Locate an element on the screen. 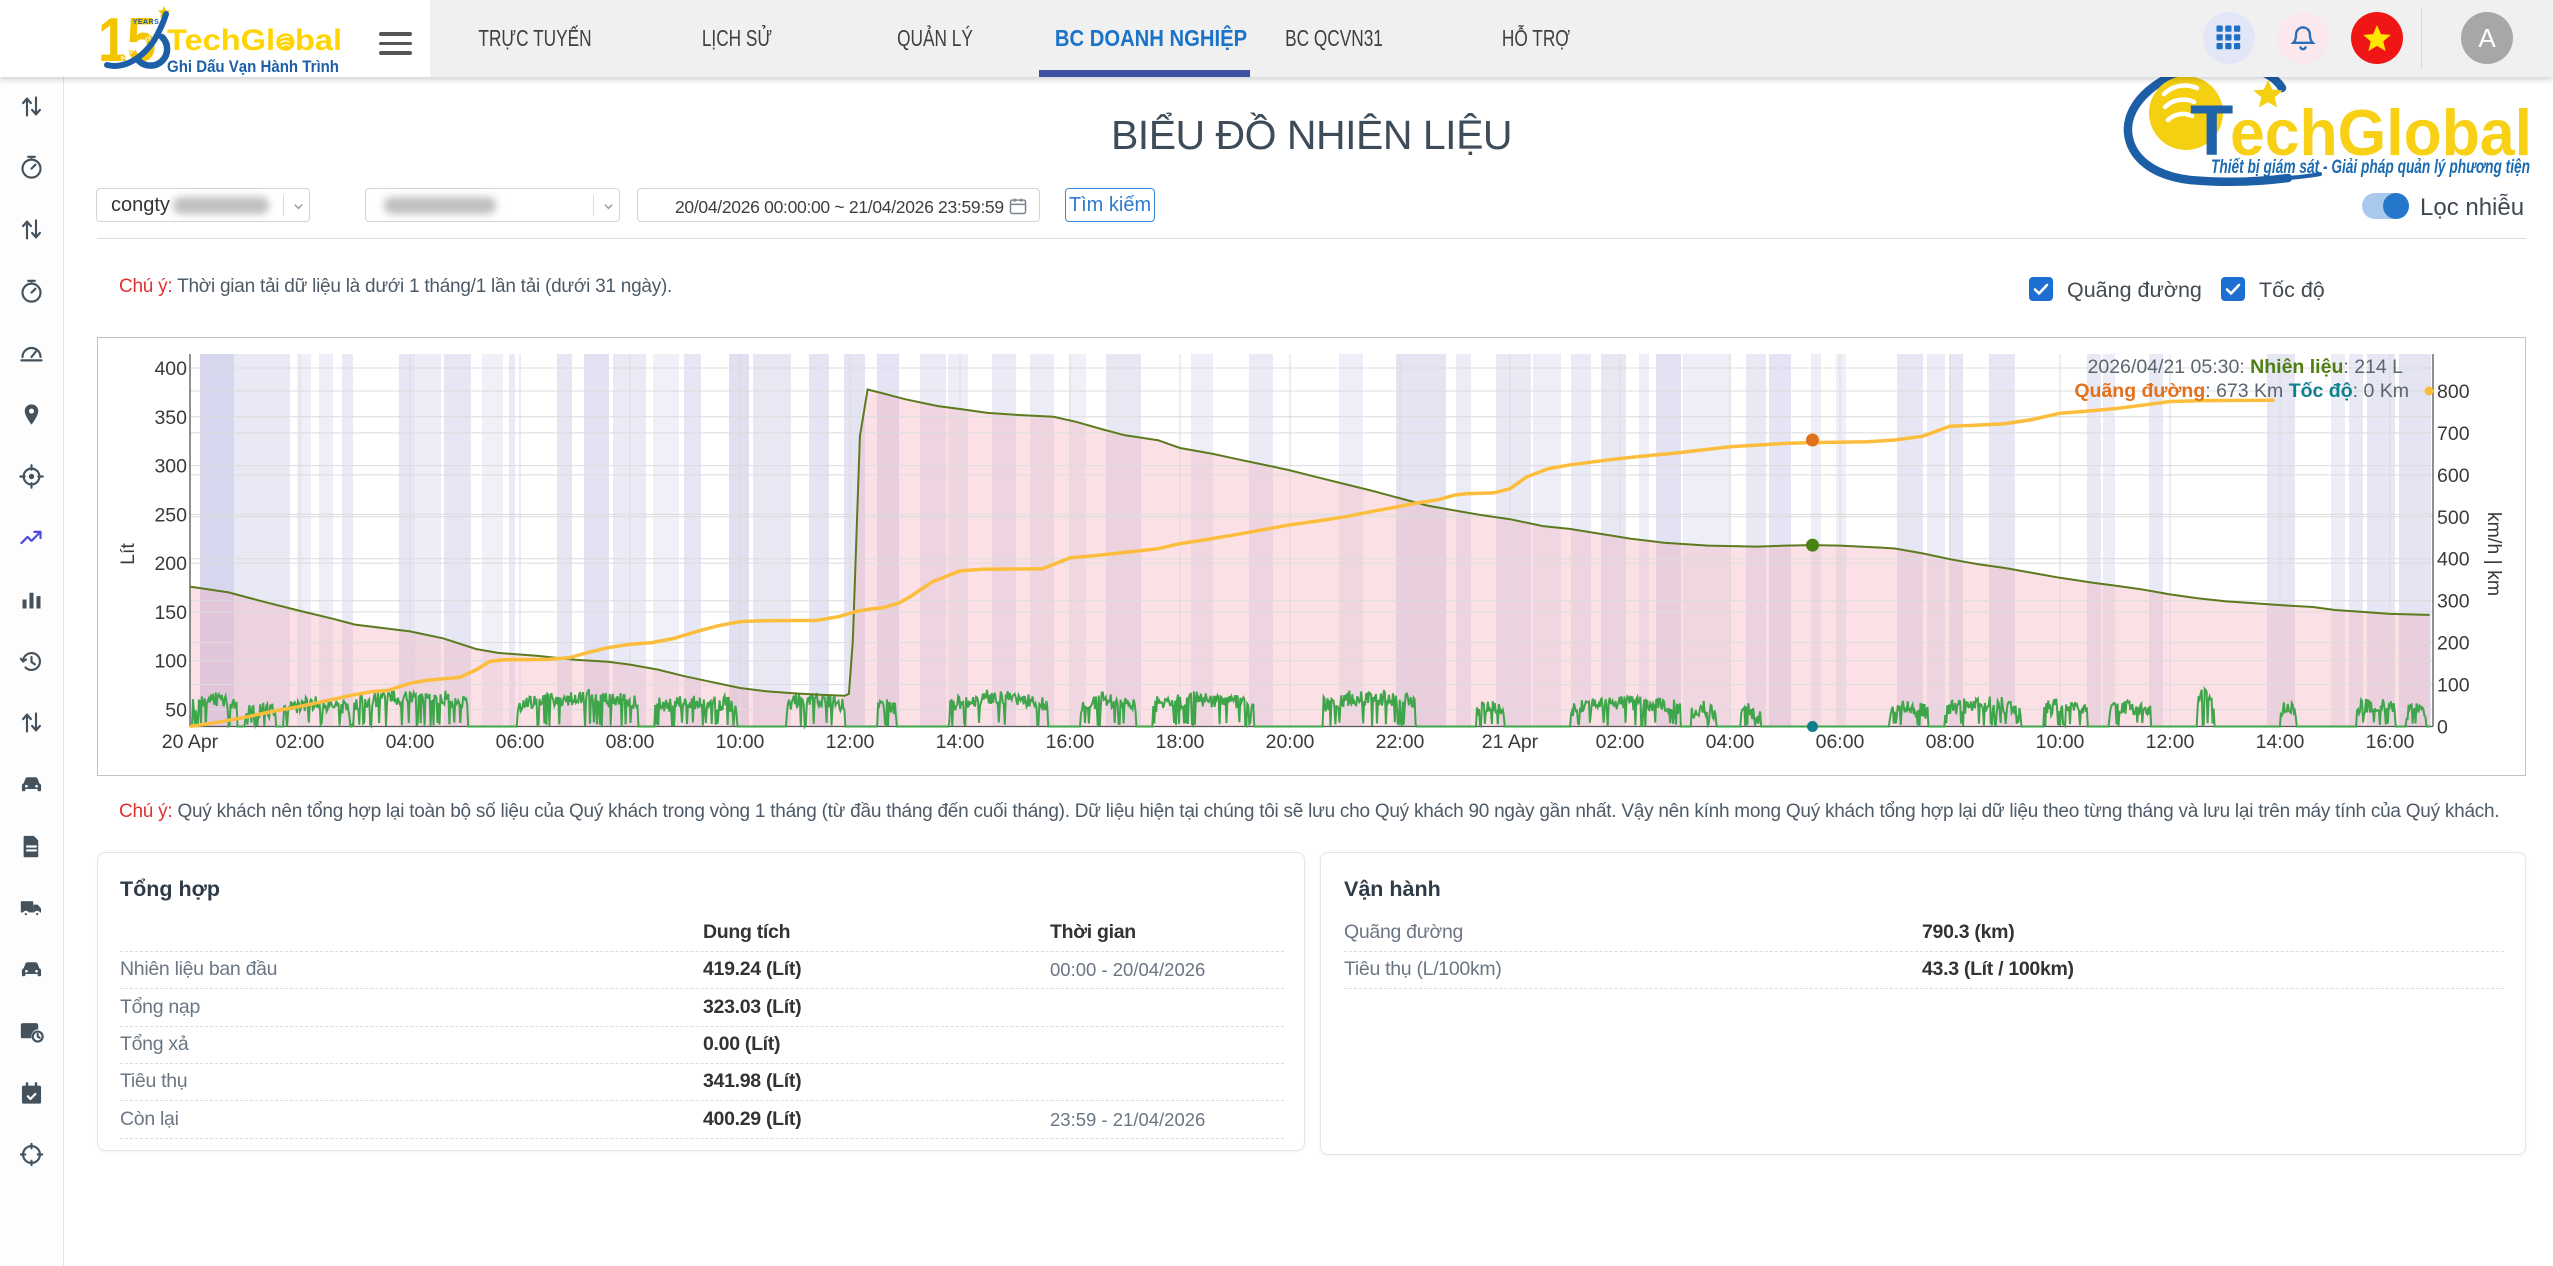 This screenshot has height=1266, width=2553. svg-text:2026/04/21 05:30: Nhiên liệu:: 2026/04/21 05:30: Nhiên liệu: 214 L is located at coordinates (2246, 367).